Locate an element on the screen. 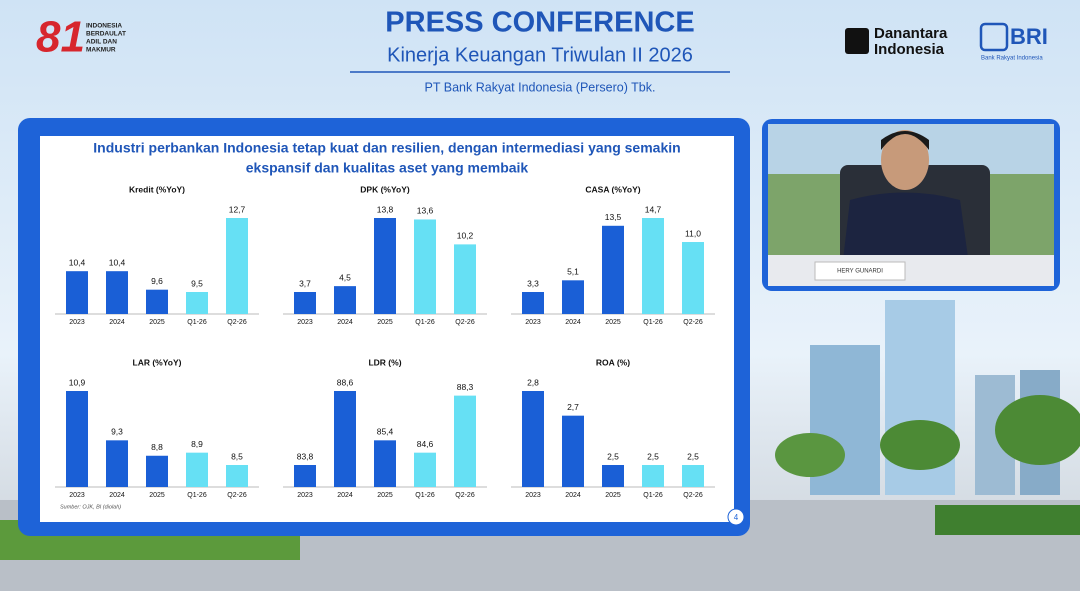  value-label: 5,1 is located at coordinates (573, 272).